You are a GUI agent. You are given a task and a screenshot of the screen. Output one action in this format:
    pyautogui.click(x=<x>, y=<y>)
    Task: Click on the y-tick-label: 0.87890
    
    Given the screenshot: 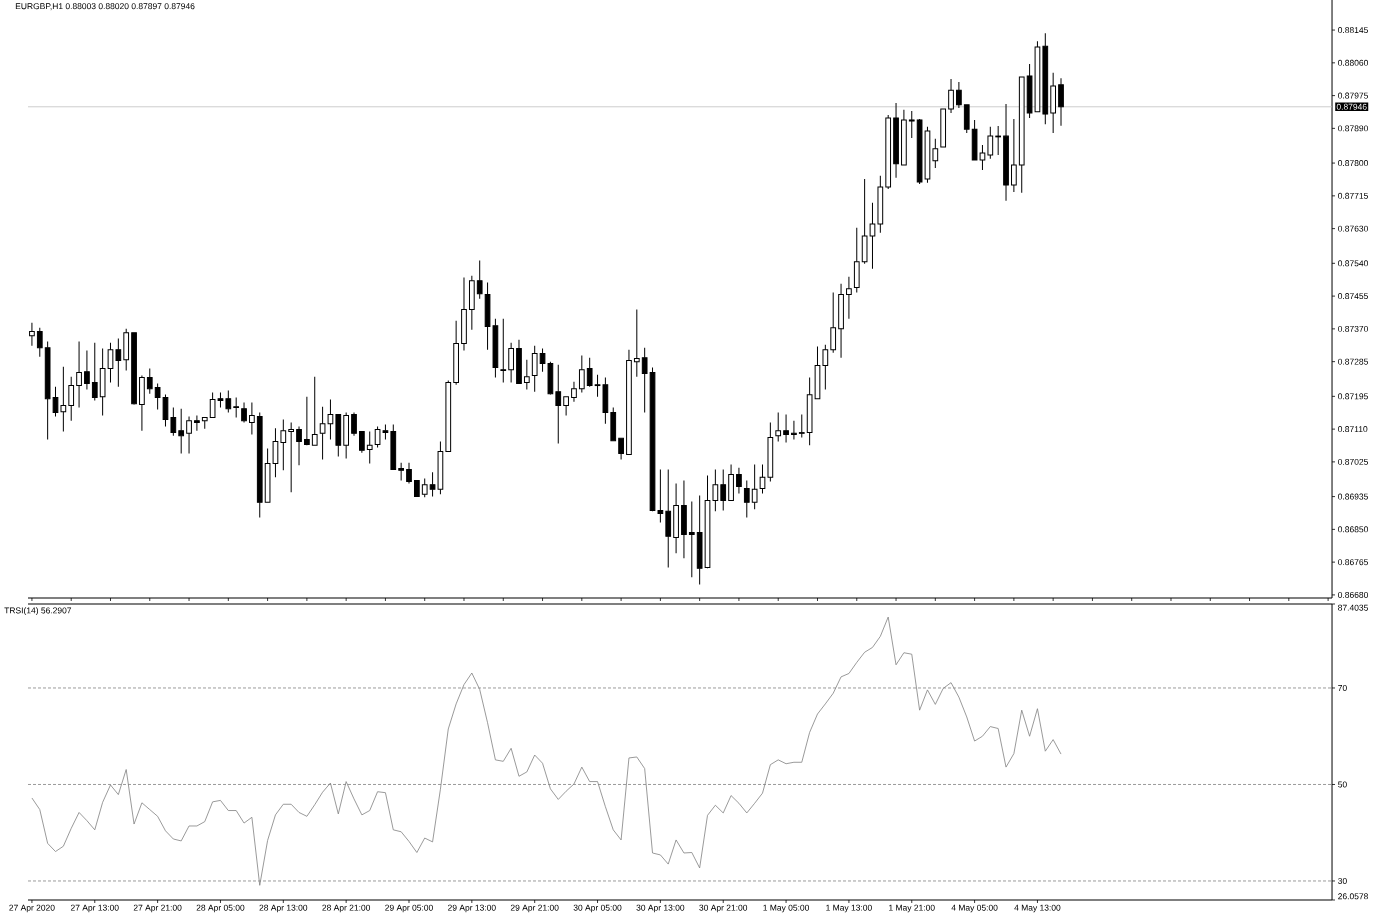 What is the action you would take?
    pyautogui.click(x=1353, y=128)
    